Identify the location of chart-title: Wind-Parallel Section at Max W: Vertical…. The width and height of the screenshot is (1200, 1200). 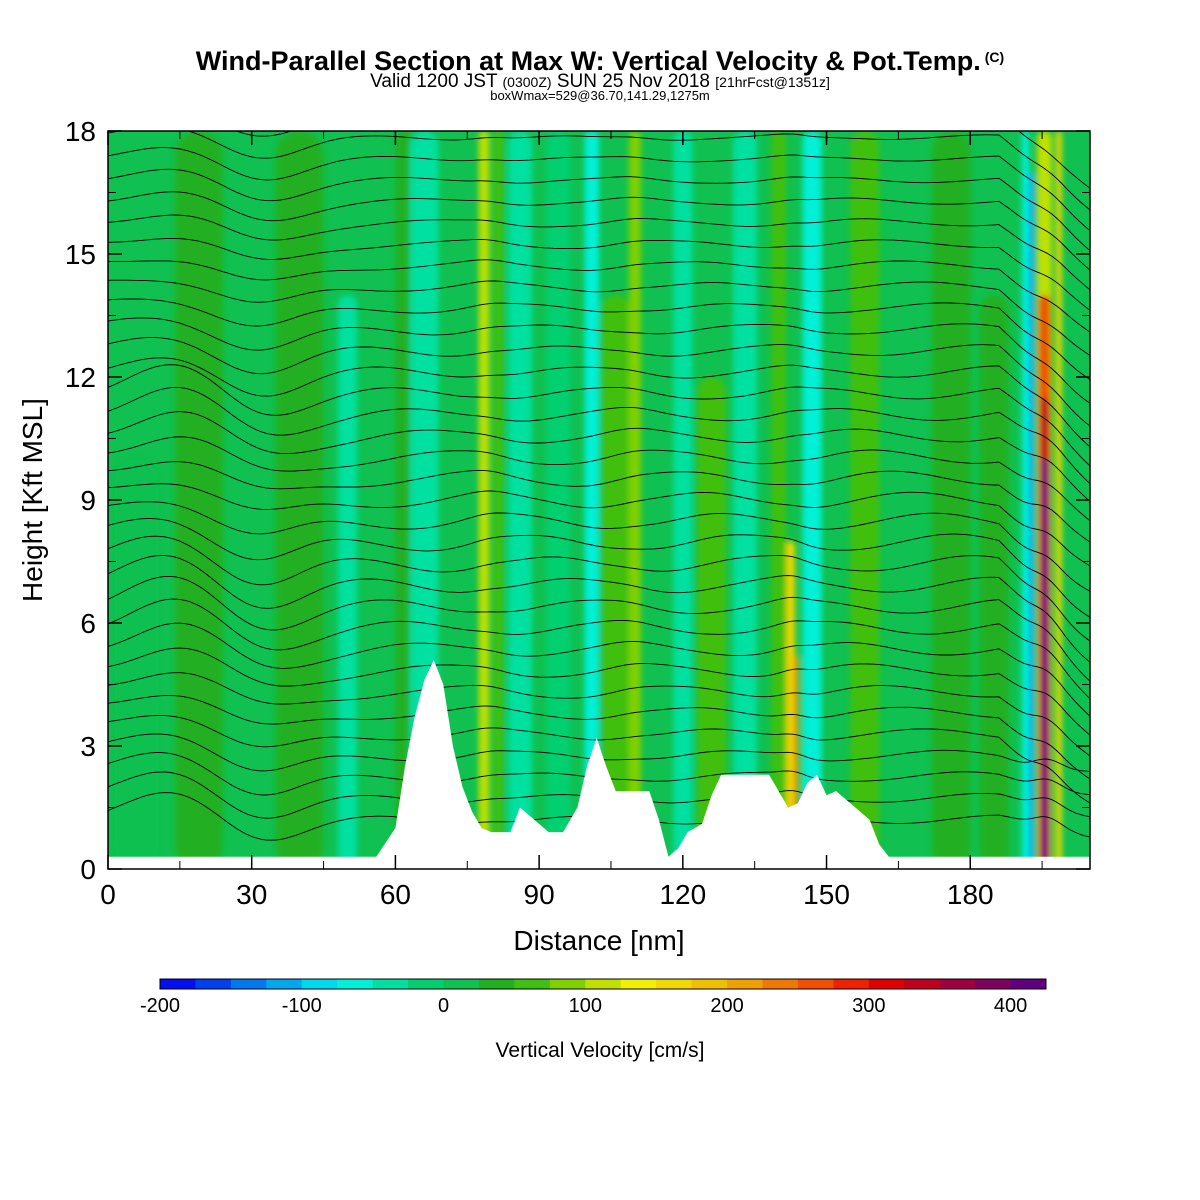
(600, 59).